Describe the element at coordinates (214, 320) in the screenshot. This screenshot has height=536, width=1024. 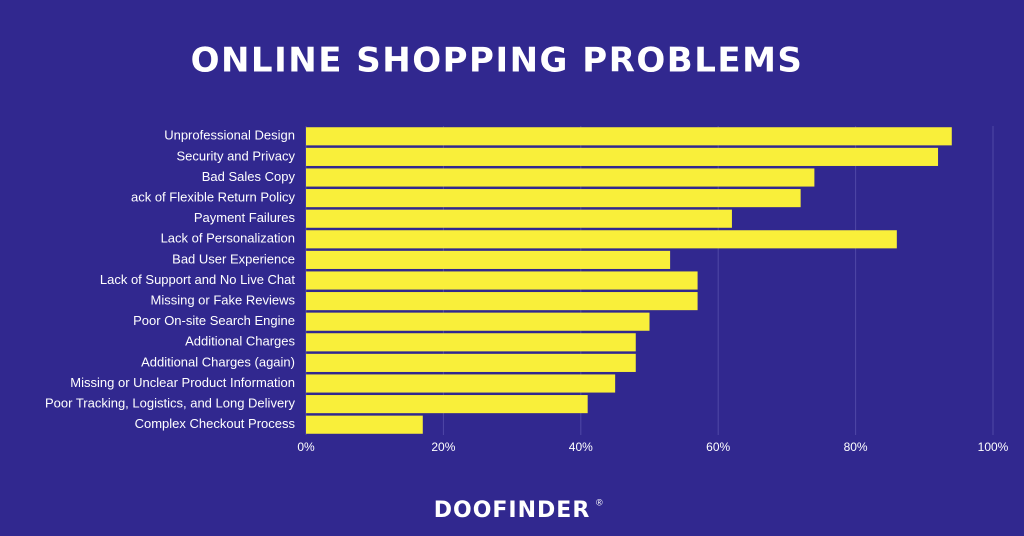
I see `y-tick-label: Poor On-site Search Engine` at that location.